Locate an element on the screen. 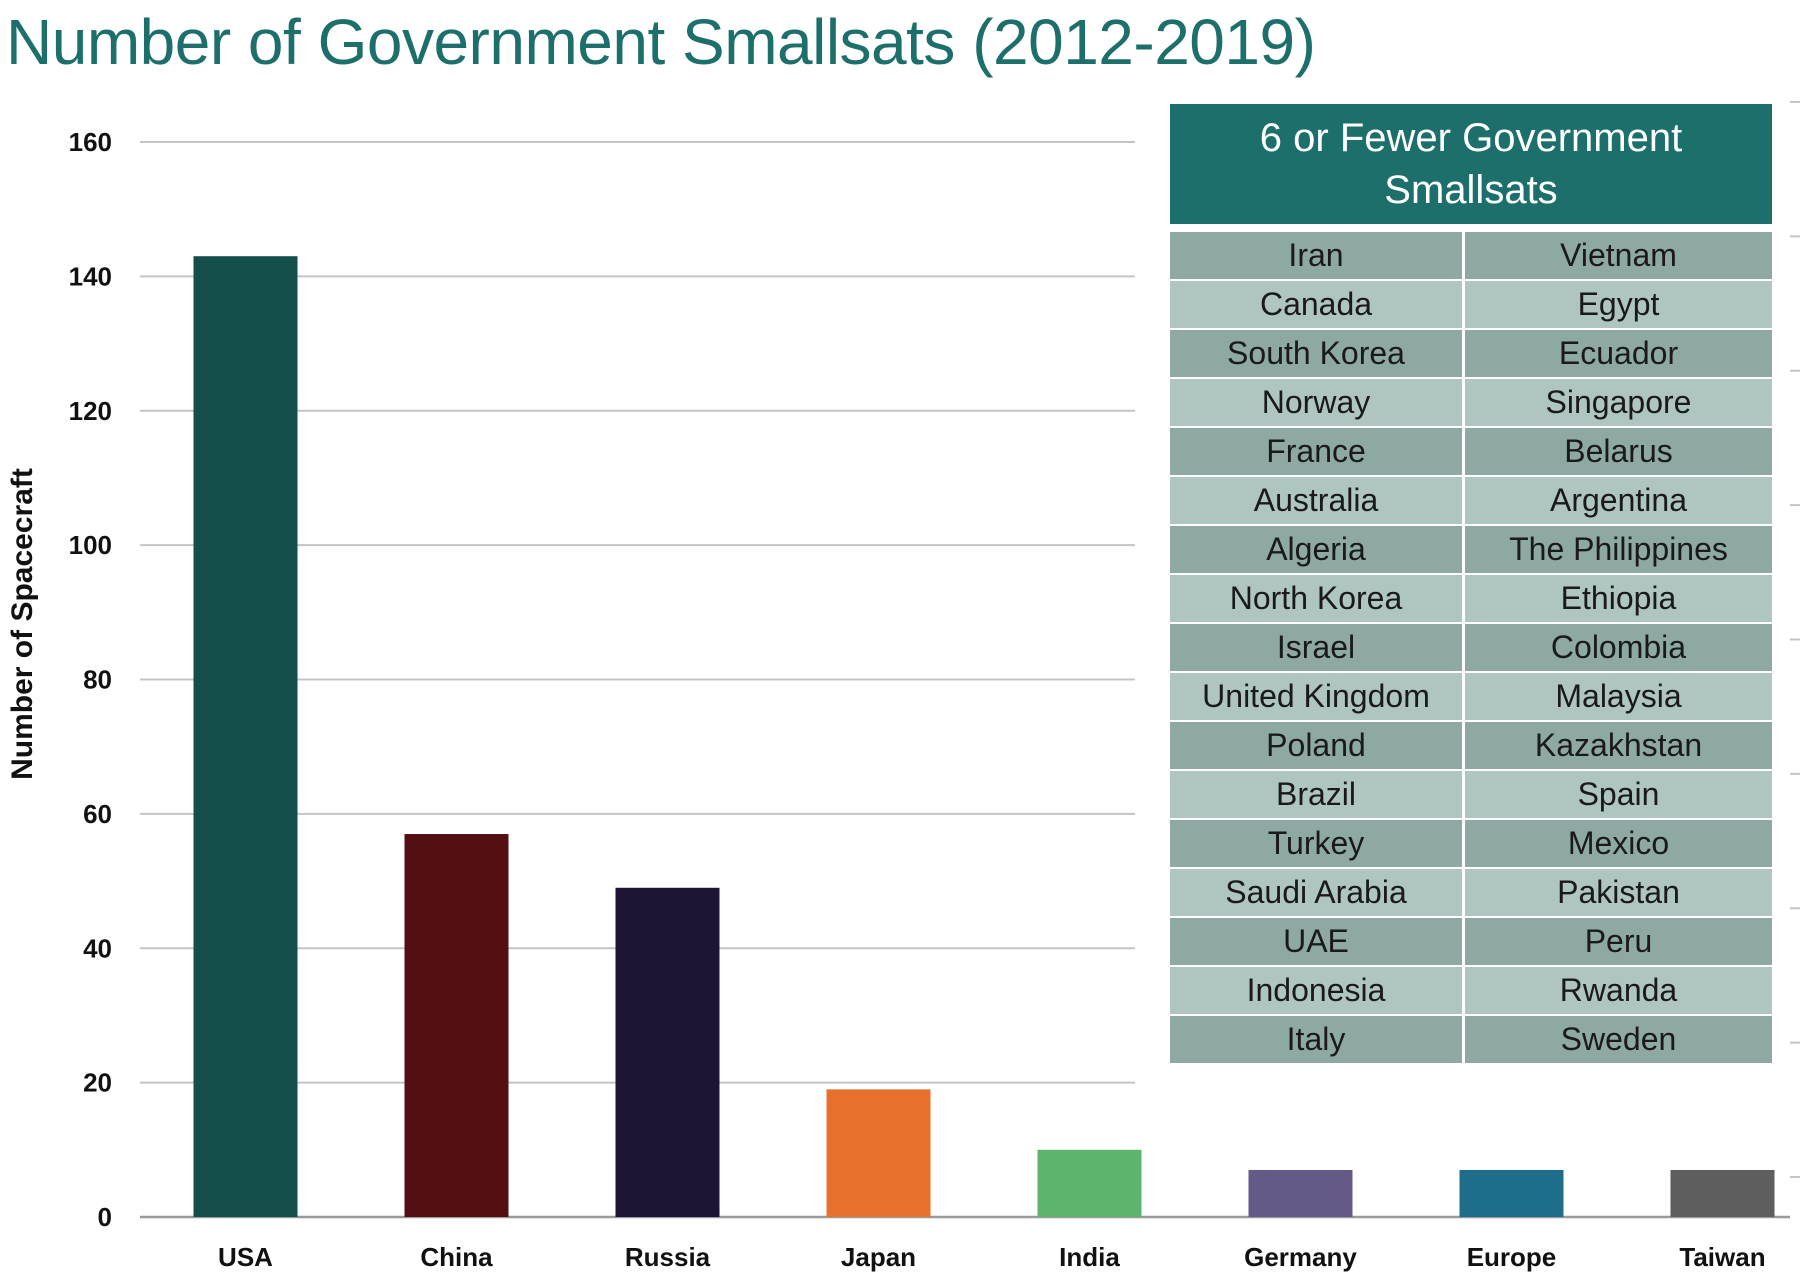  inset-country-cell: France is located at coordinates (1317, 451).